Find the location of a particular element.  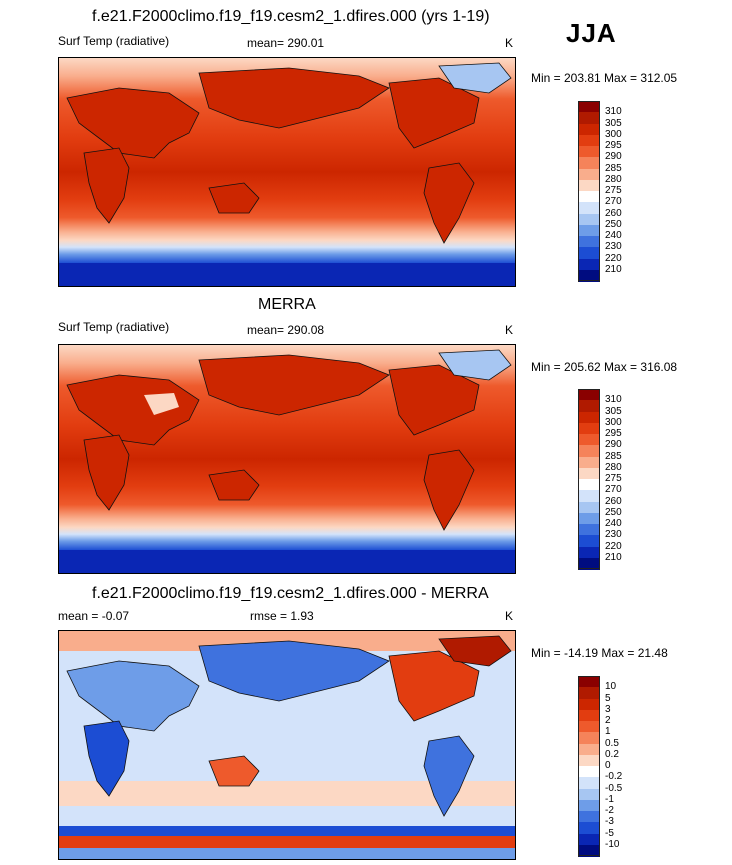

panel-2-mean: mean= 290.08 is located at coordinates (286, 330).